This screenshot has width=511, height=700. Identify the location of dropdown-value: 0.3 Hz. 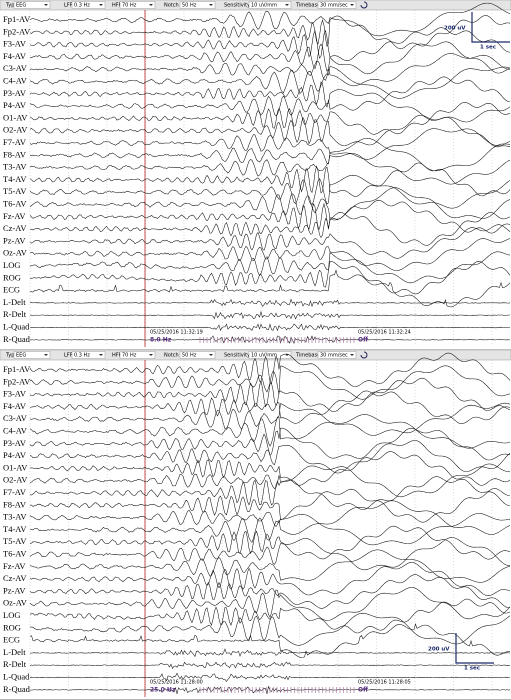
(82, 356).